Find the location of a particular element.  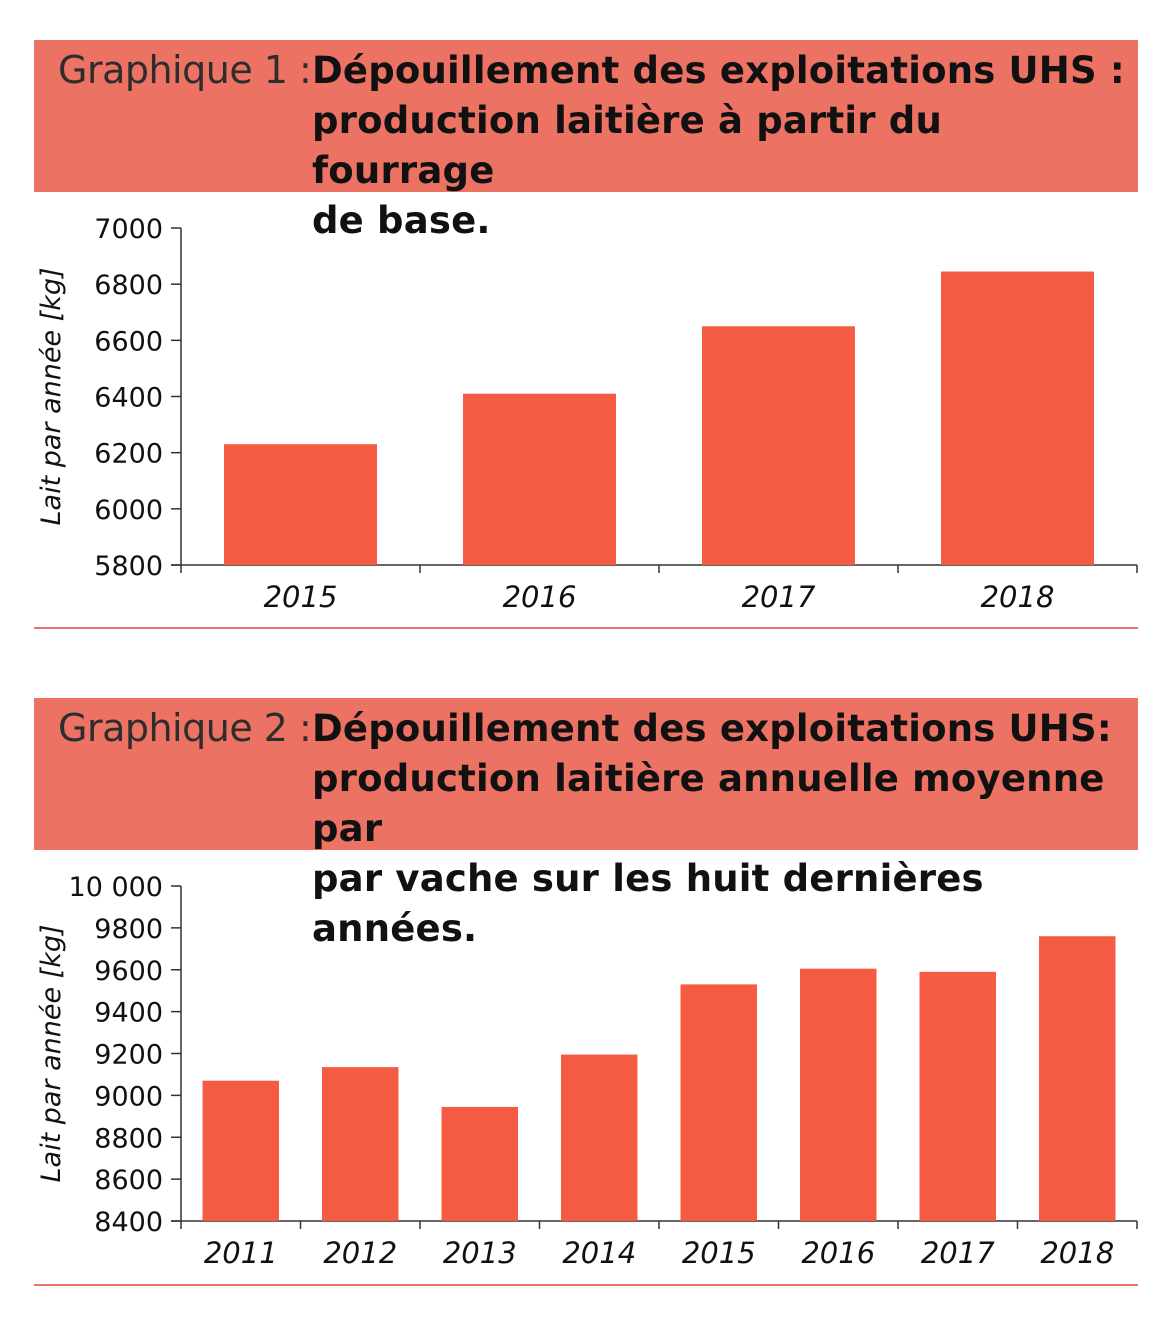

chart2-y-tick-label: 9800 is located at coordinates (128, 929).